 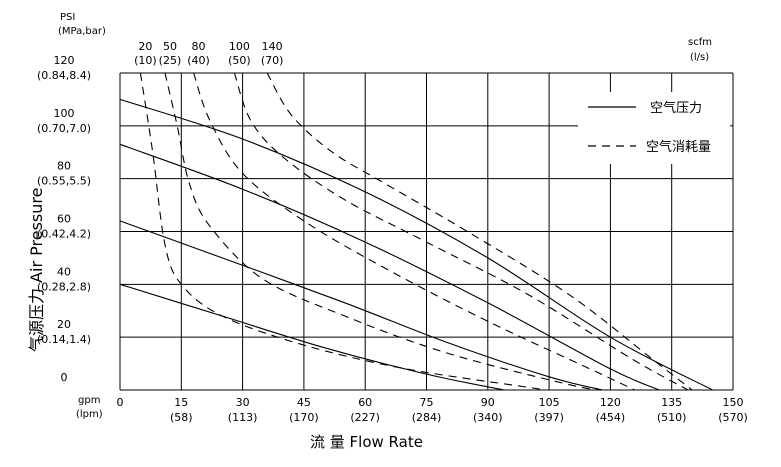 I want to click on y-tick-sublabel-6: (0.84,8.4), so click(x=64, y=75).